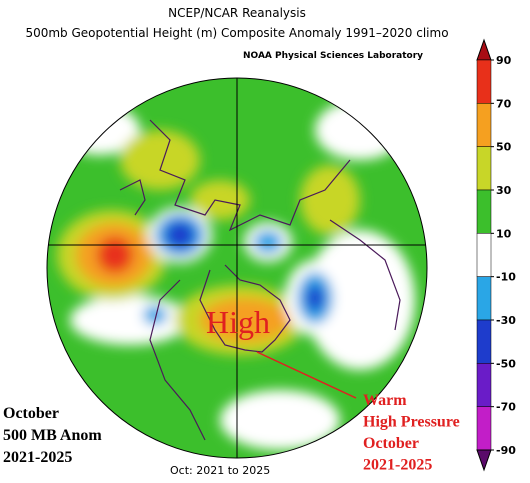 This screenshot has height=483, width=530. What do you see at coordinates (220, 470) in the screenshot?
I see `period: Oct: 2021 to 2025` at bounding box center [220, 470].